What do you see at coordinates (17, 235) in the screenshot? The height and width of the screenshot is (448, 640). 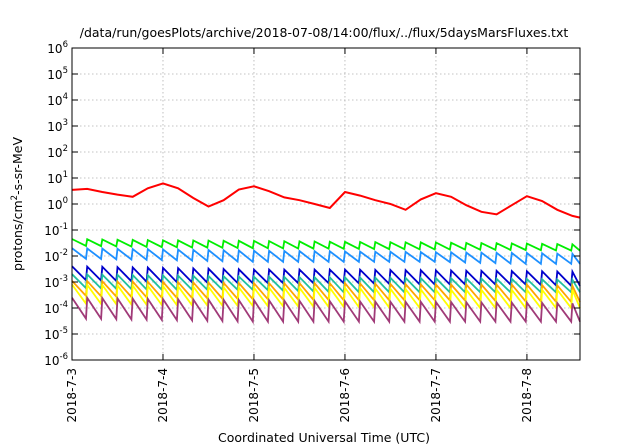 I see `y-axis-label-base: protons/cm` at bounding box center [17, 235].